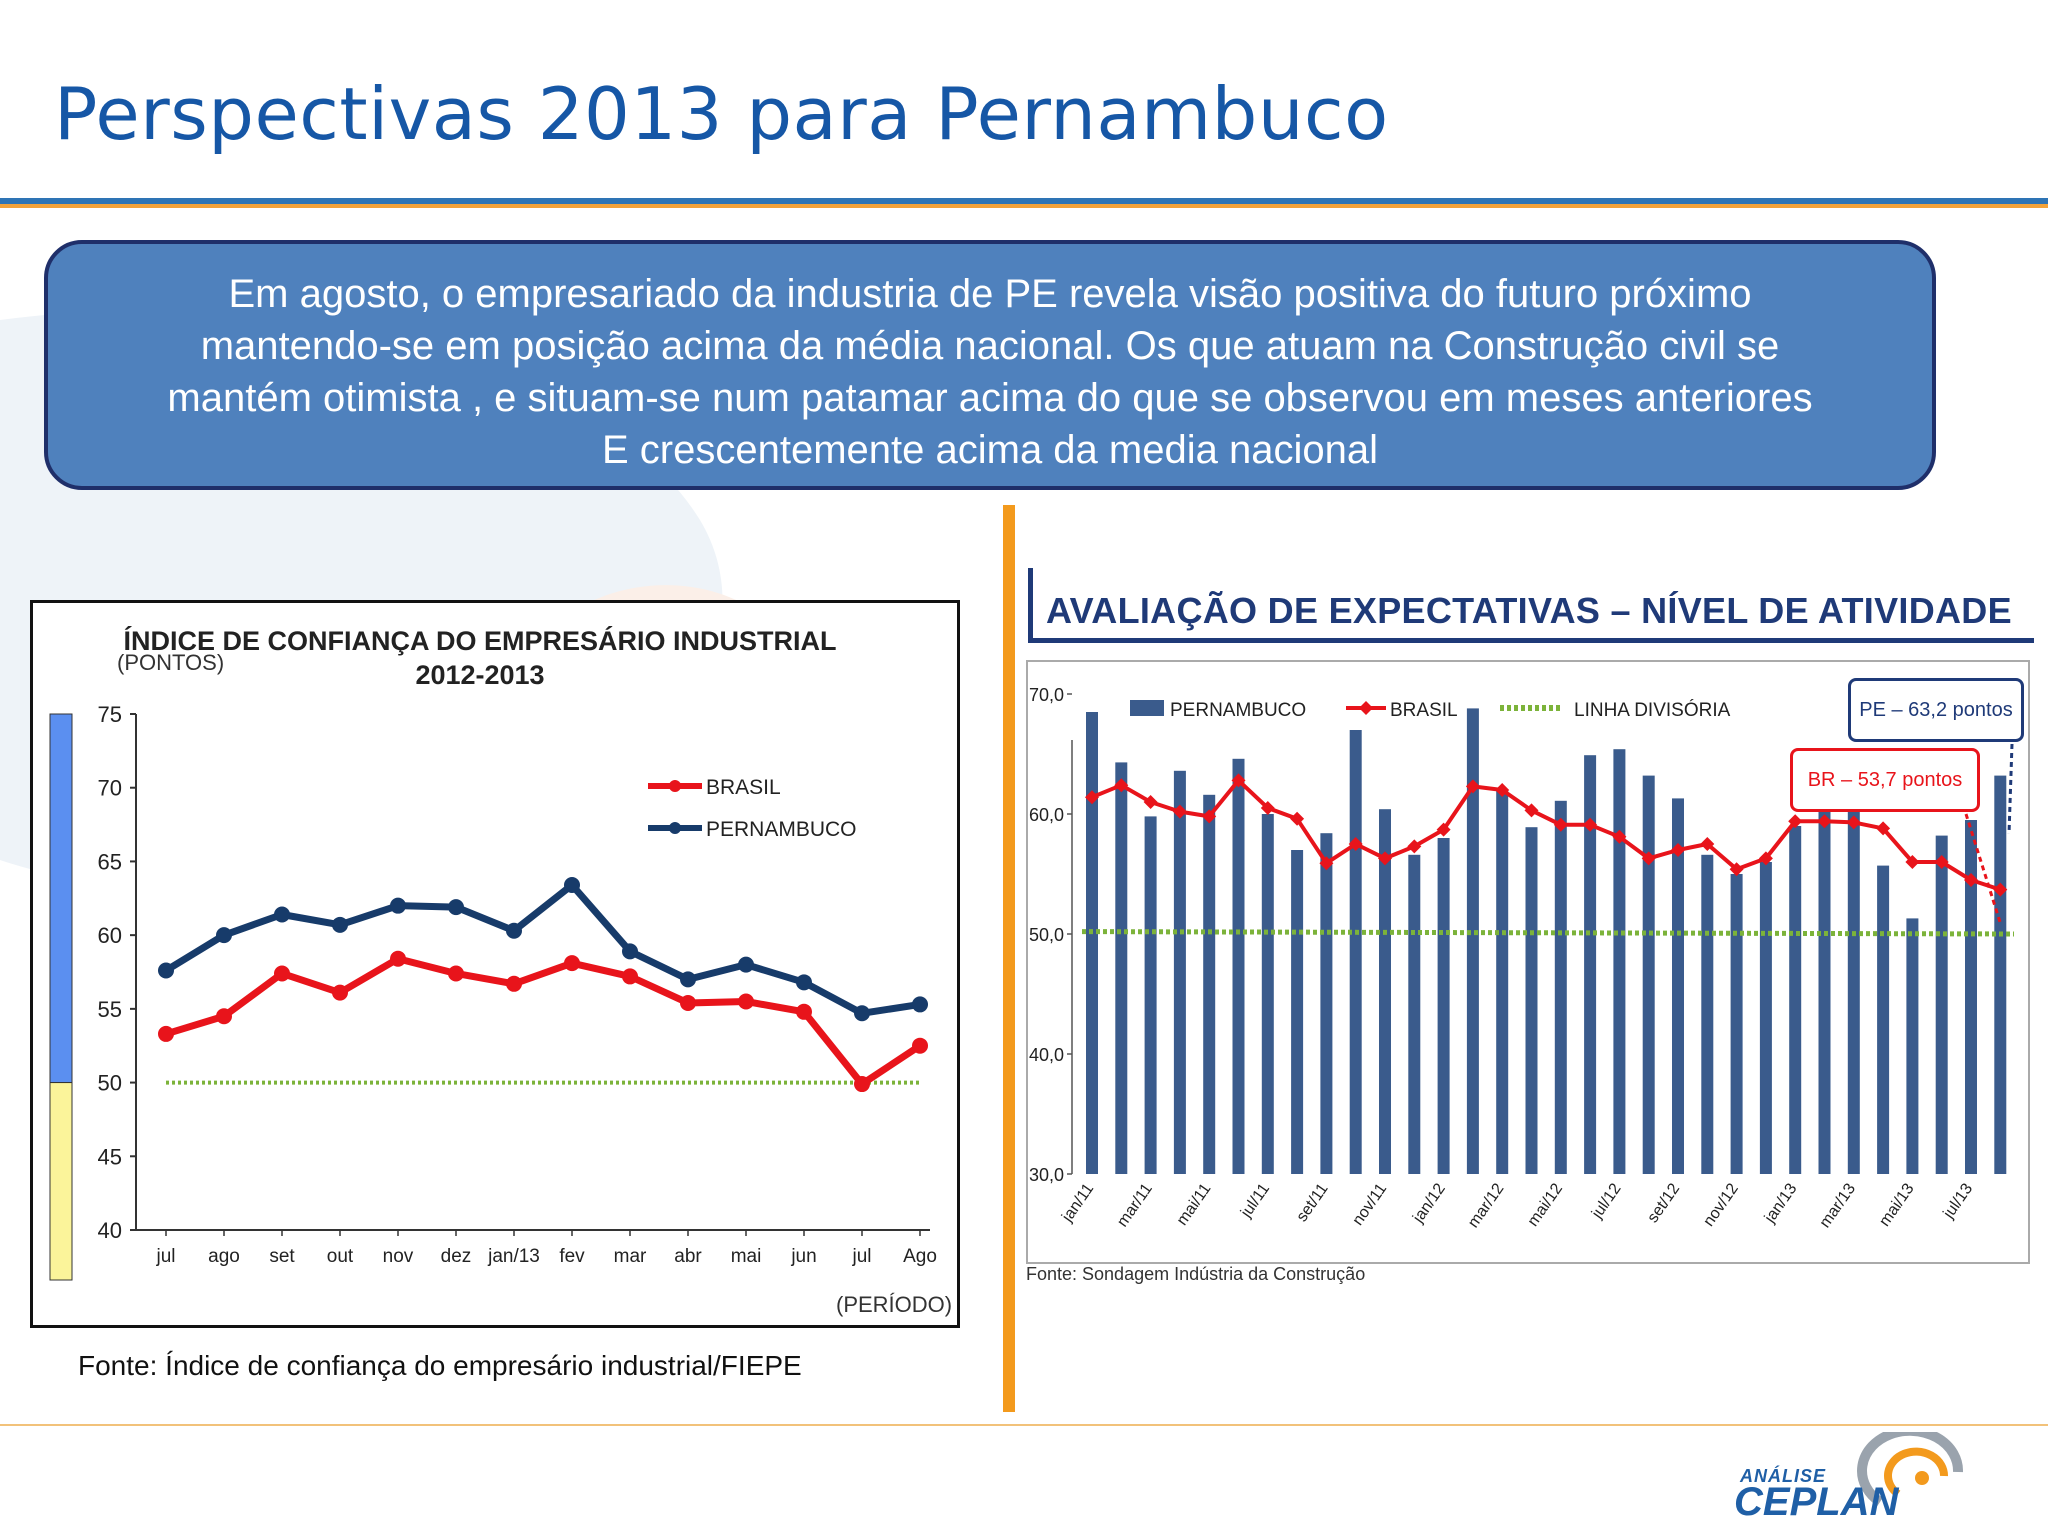 This screenshot has width=2048, height=1536. What do you see at coordinates (920, 1256) in the screenshot?
I see `x-tick-label: Ago` at bounding box center [920, 1256].